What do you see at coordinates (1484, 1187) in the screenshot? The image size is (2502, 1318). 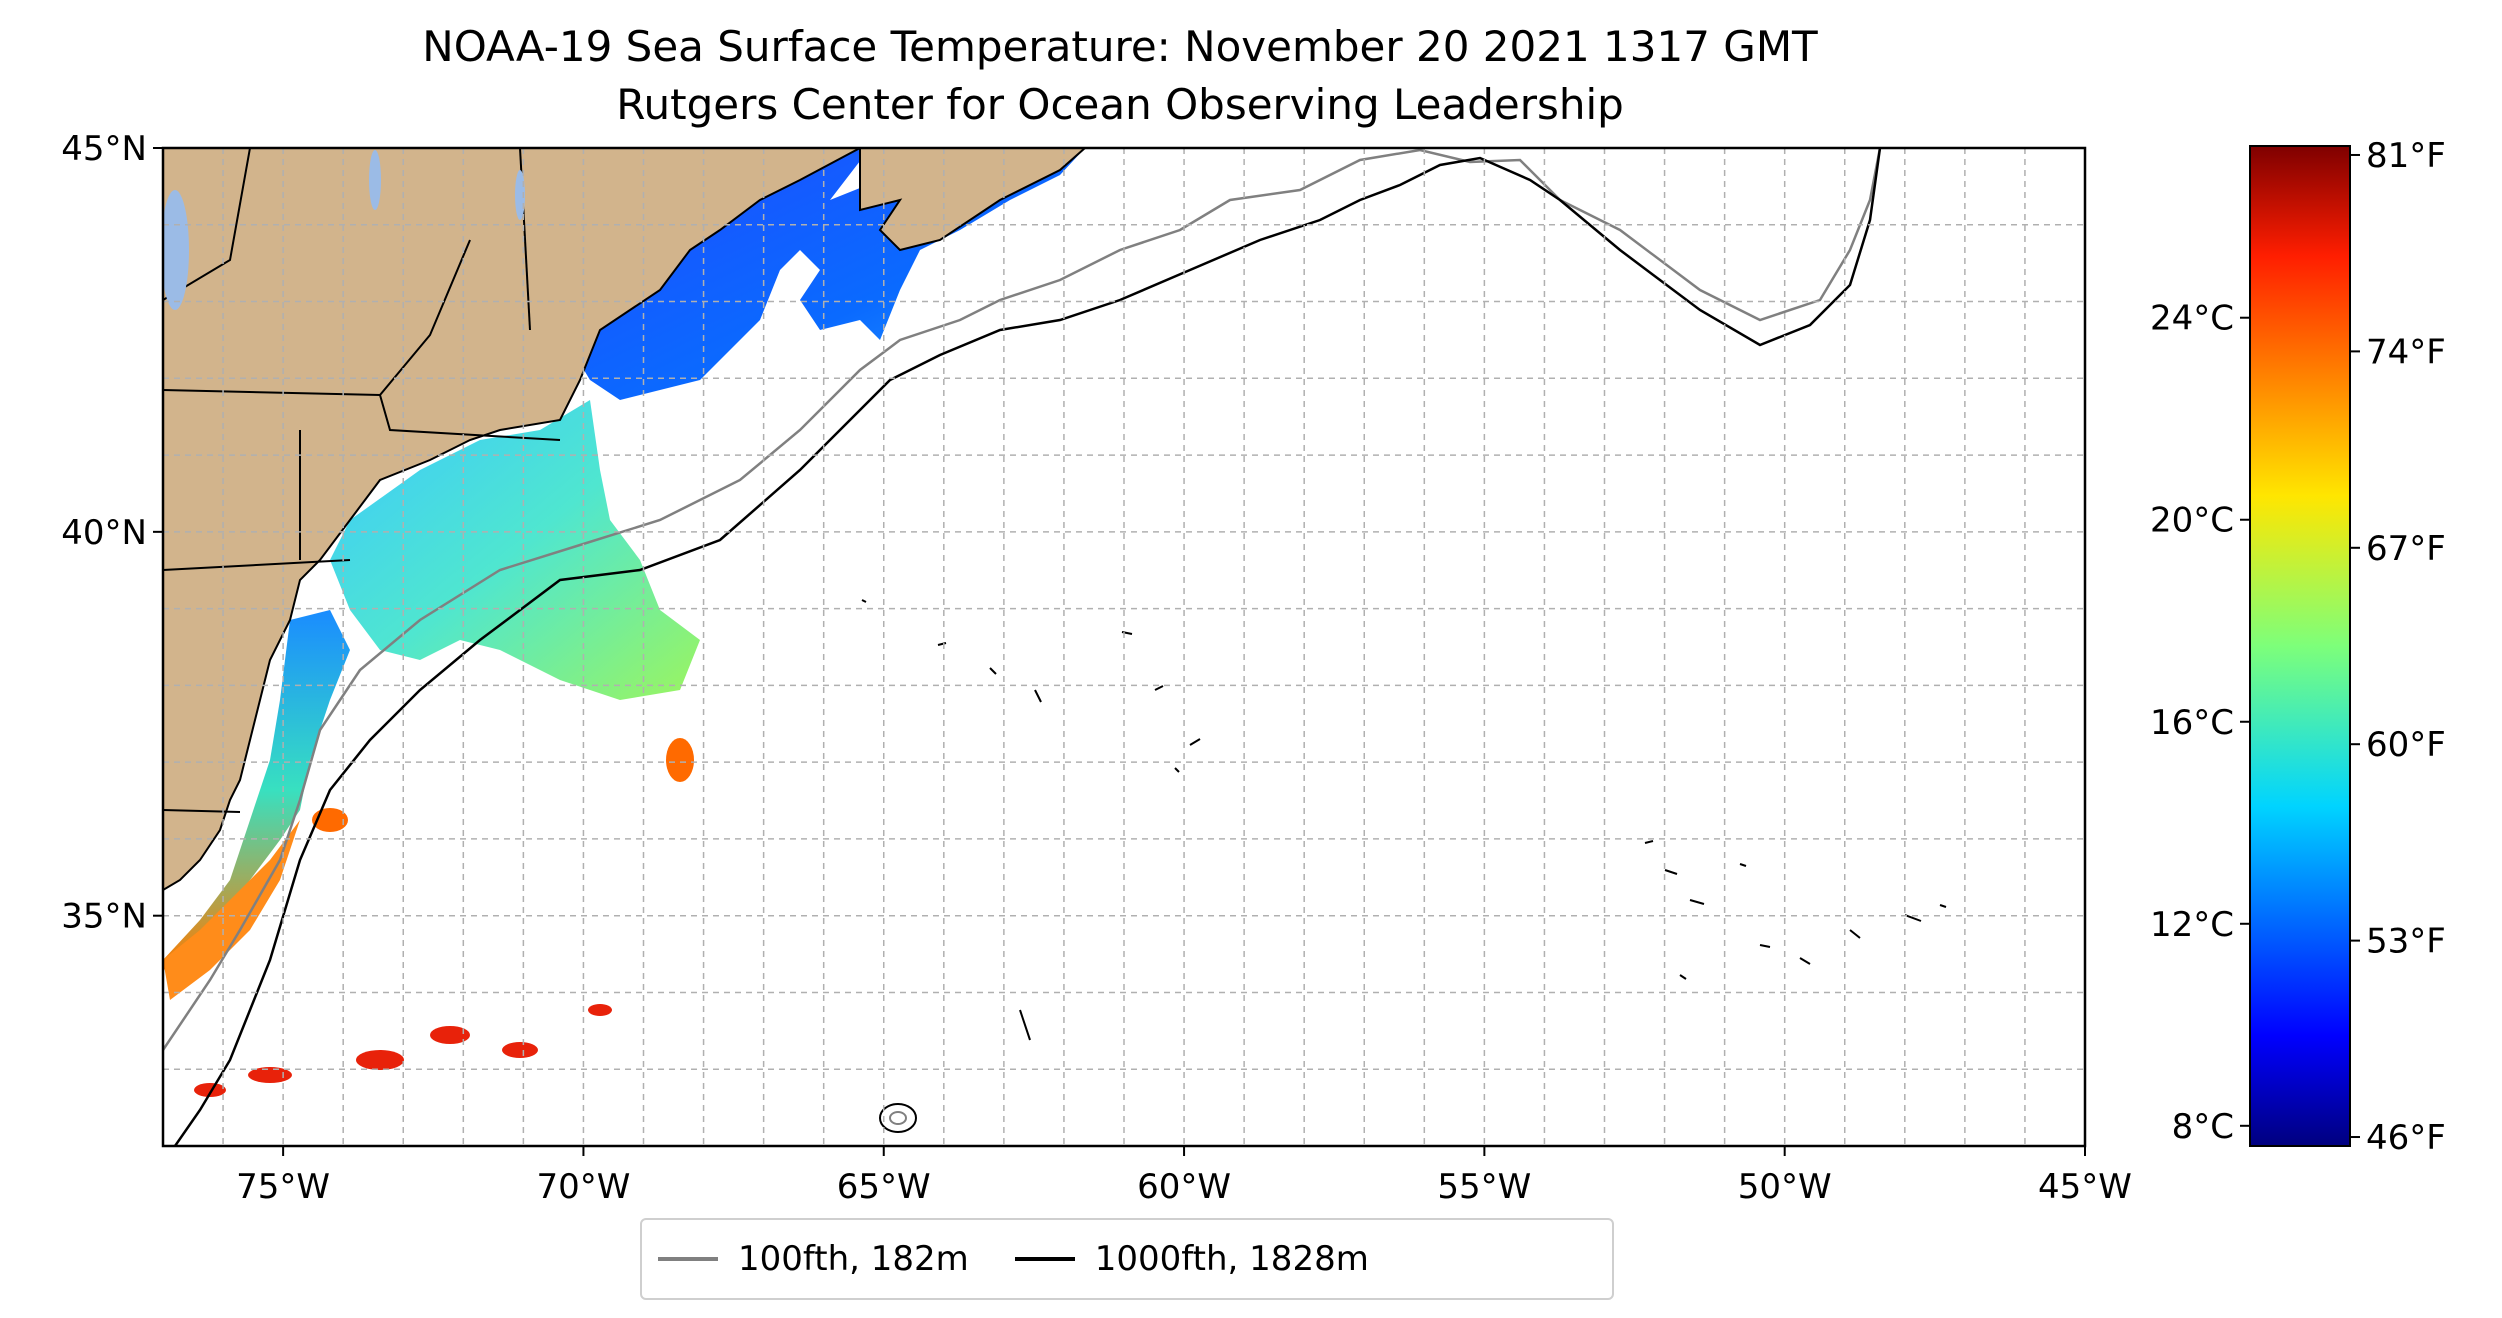 I see `lon-tick-label: 55°W` at bounding box center [1484, 1187].